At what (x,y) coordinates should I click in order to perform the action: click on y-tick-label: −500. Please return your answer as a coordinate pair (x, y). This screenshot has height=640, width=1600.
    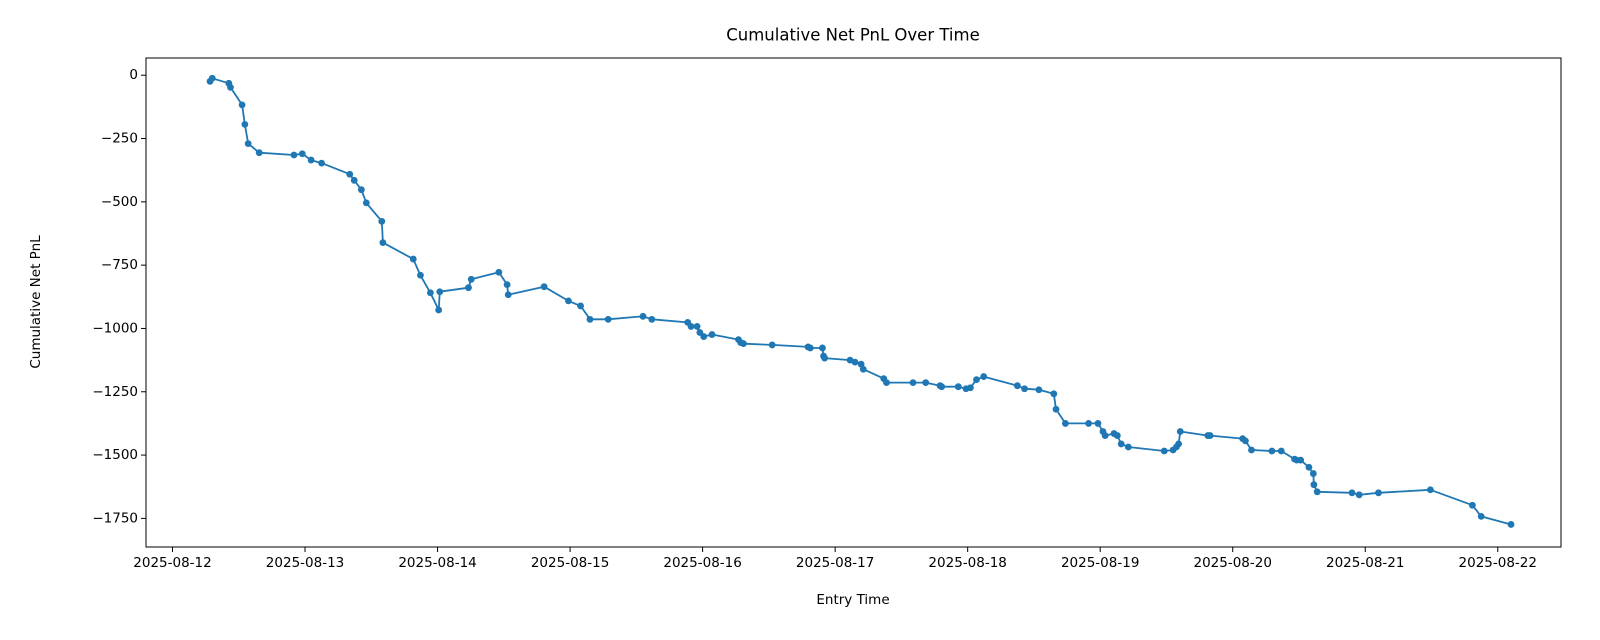
    Looking at the image, I should click on (119, 202).